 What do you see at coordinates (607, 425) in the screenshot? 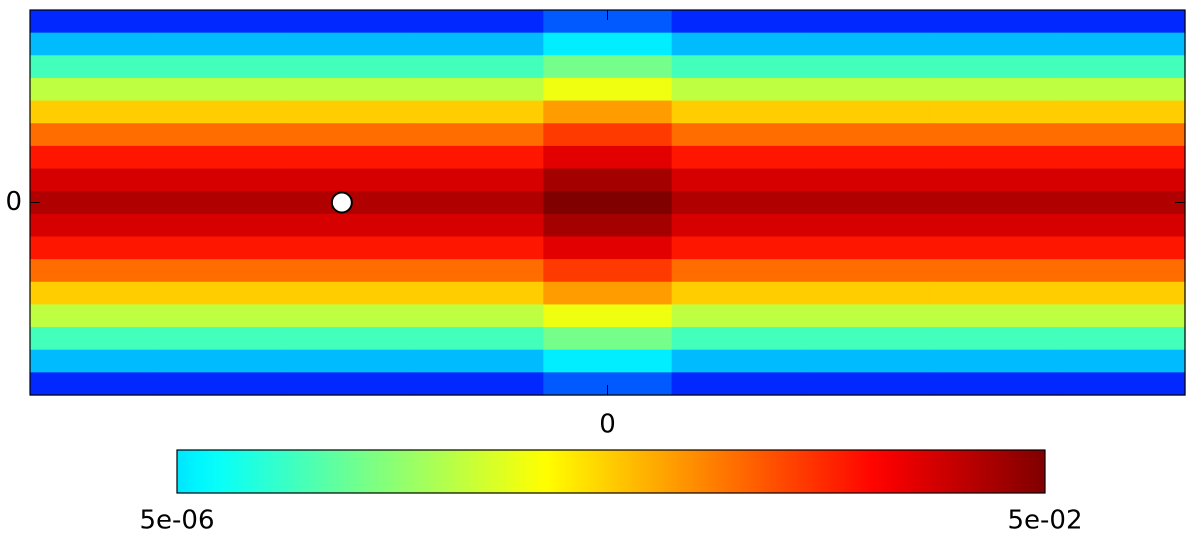
I see `x-tick-label: 0` at bounding box center [607, 425].